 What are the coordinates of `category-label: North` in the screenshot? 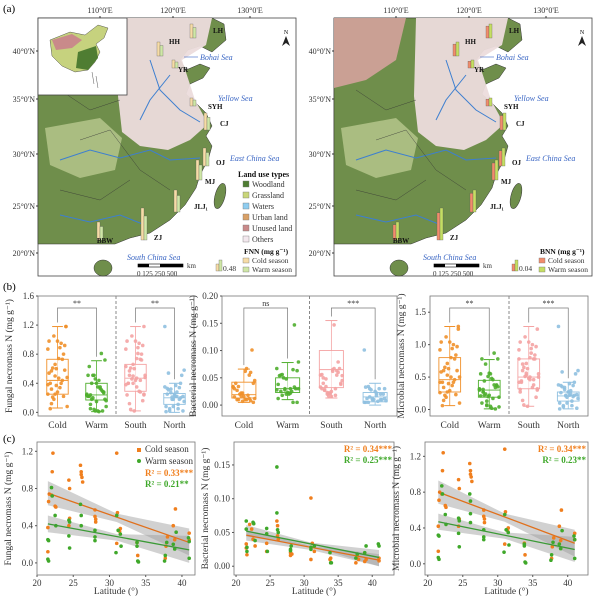 It's located at (568, 426).